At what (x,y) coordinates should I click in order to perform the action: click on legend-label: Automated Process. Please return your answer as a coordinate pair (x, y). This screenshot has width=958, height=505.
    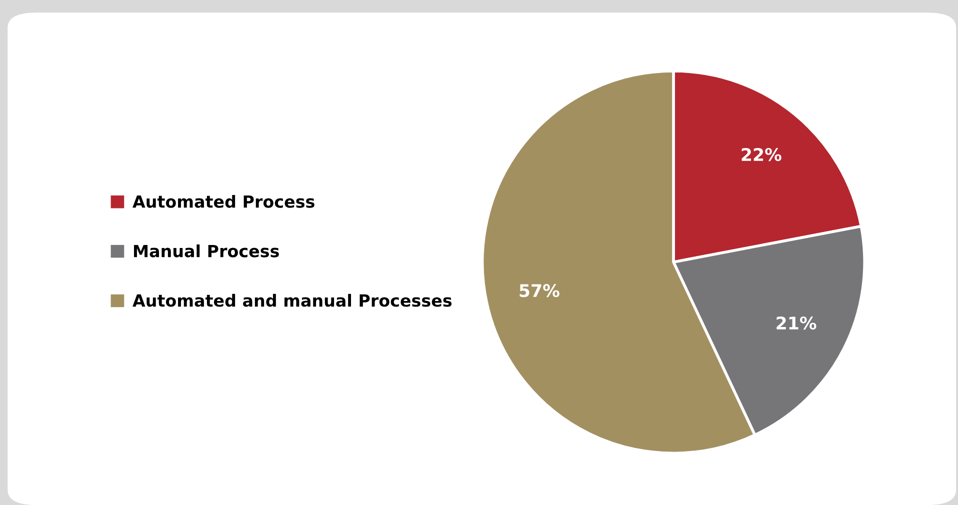
    Looking at the image, I should click on (223, 201).